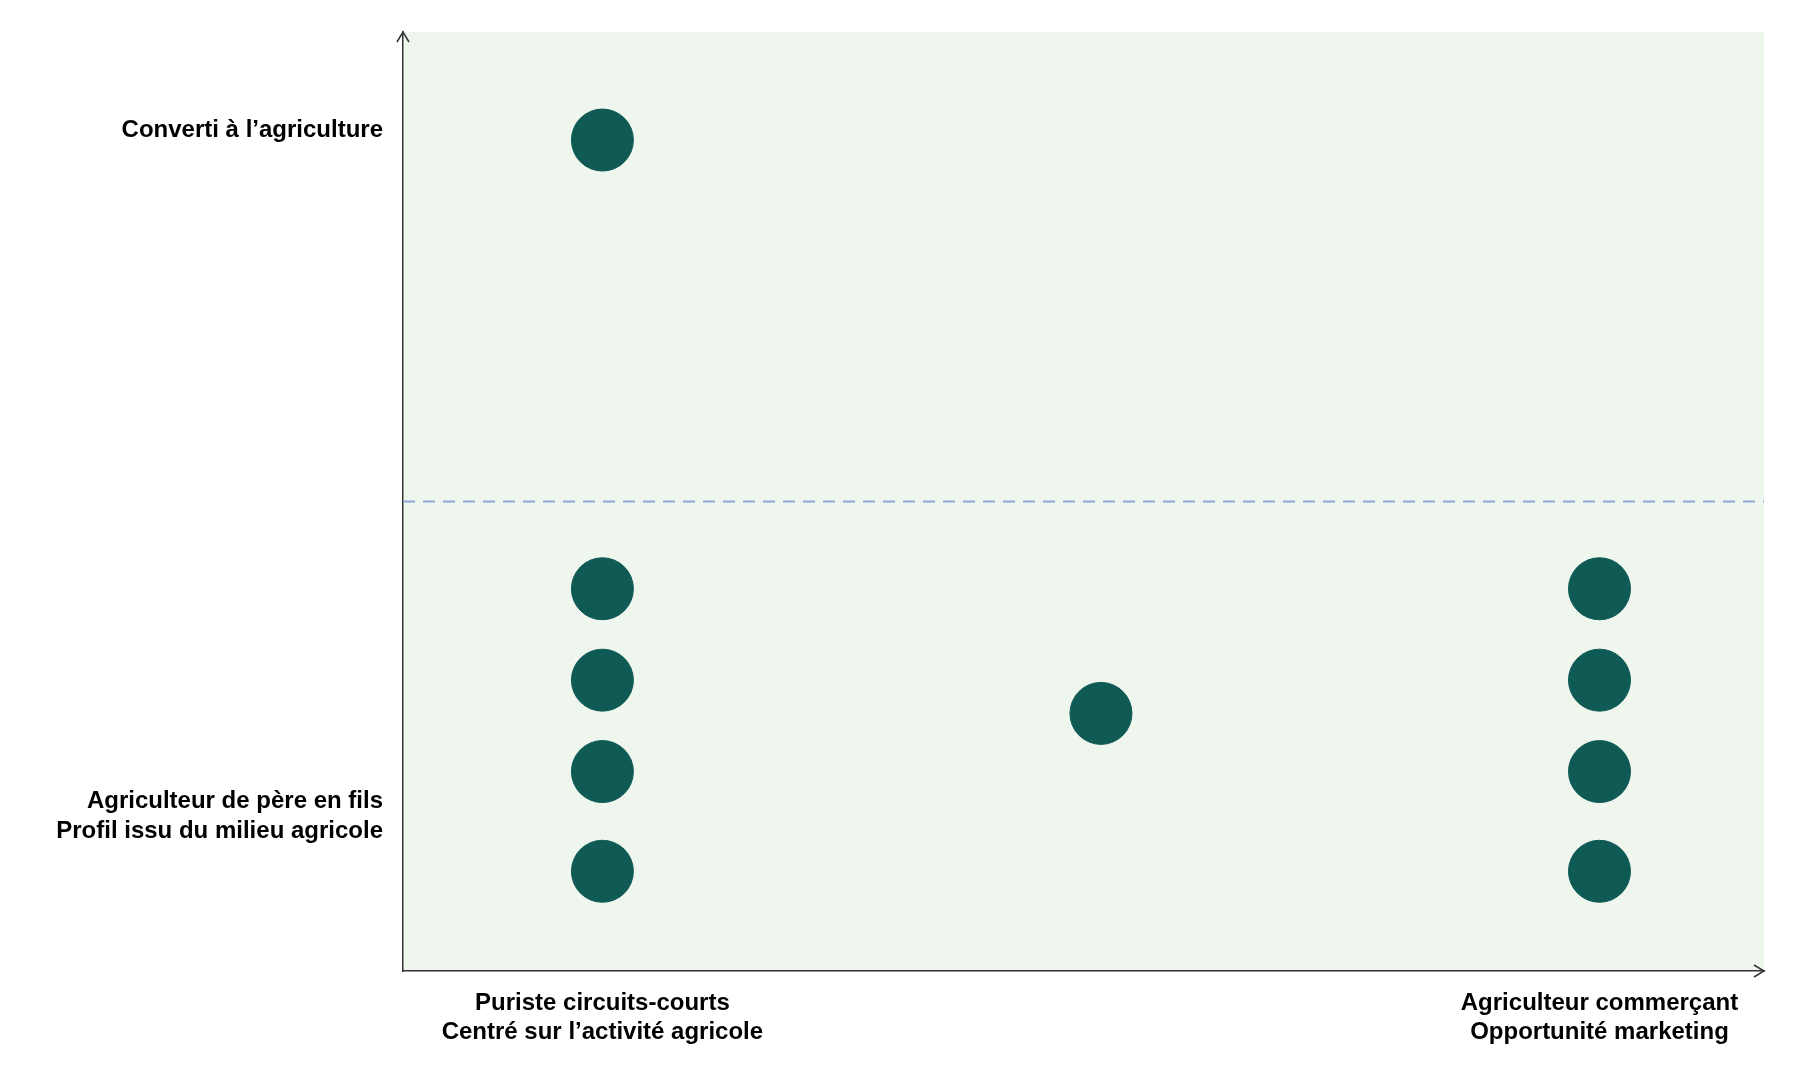 The height and width of the screenshot is (1067, 1796). What do you see at coordinates (219, 814) in the screenshot?
I see `text: Agriculteur de père en fils Profil issu du milieu agricole` at bounding box center [219, 814].